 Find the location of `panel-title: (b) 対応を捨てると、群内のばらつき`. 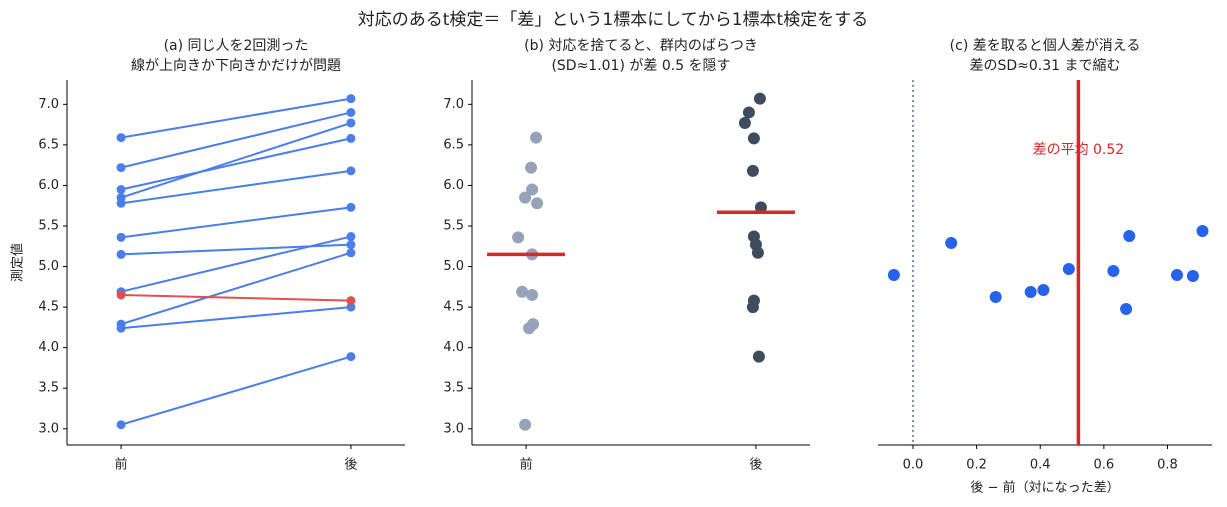

panel-title: (b) 対応を捨てると、群内のばらつき is located at coordinates (641, 45).